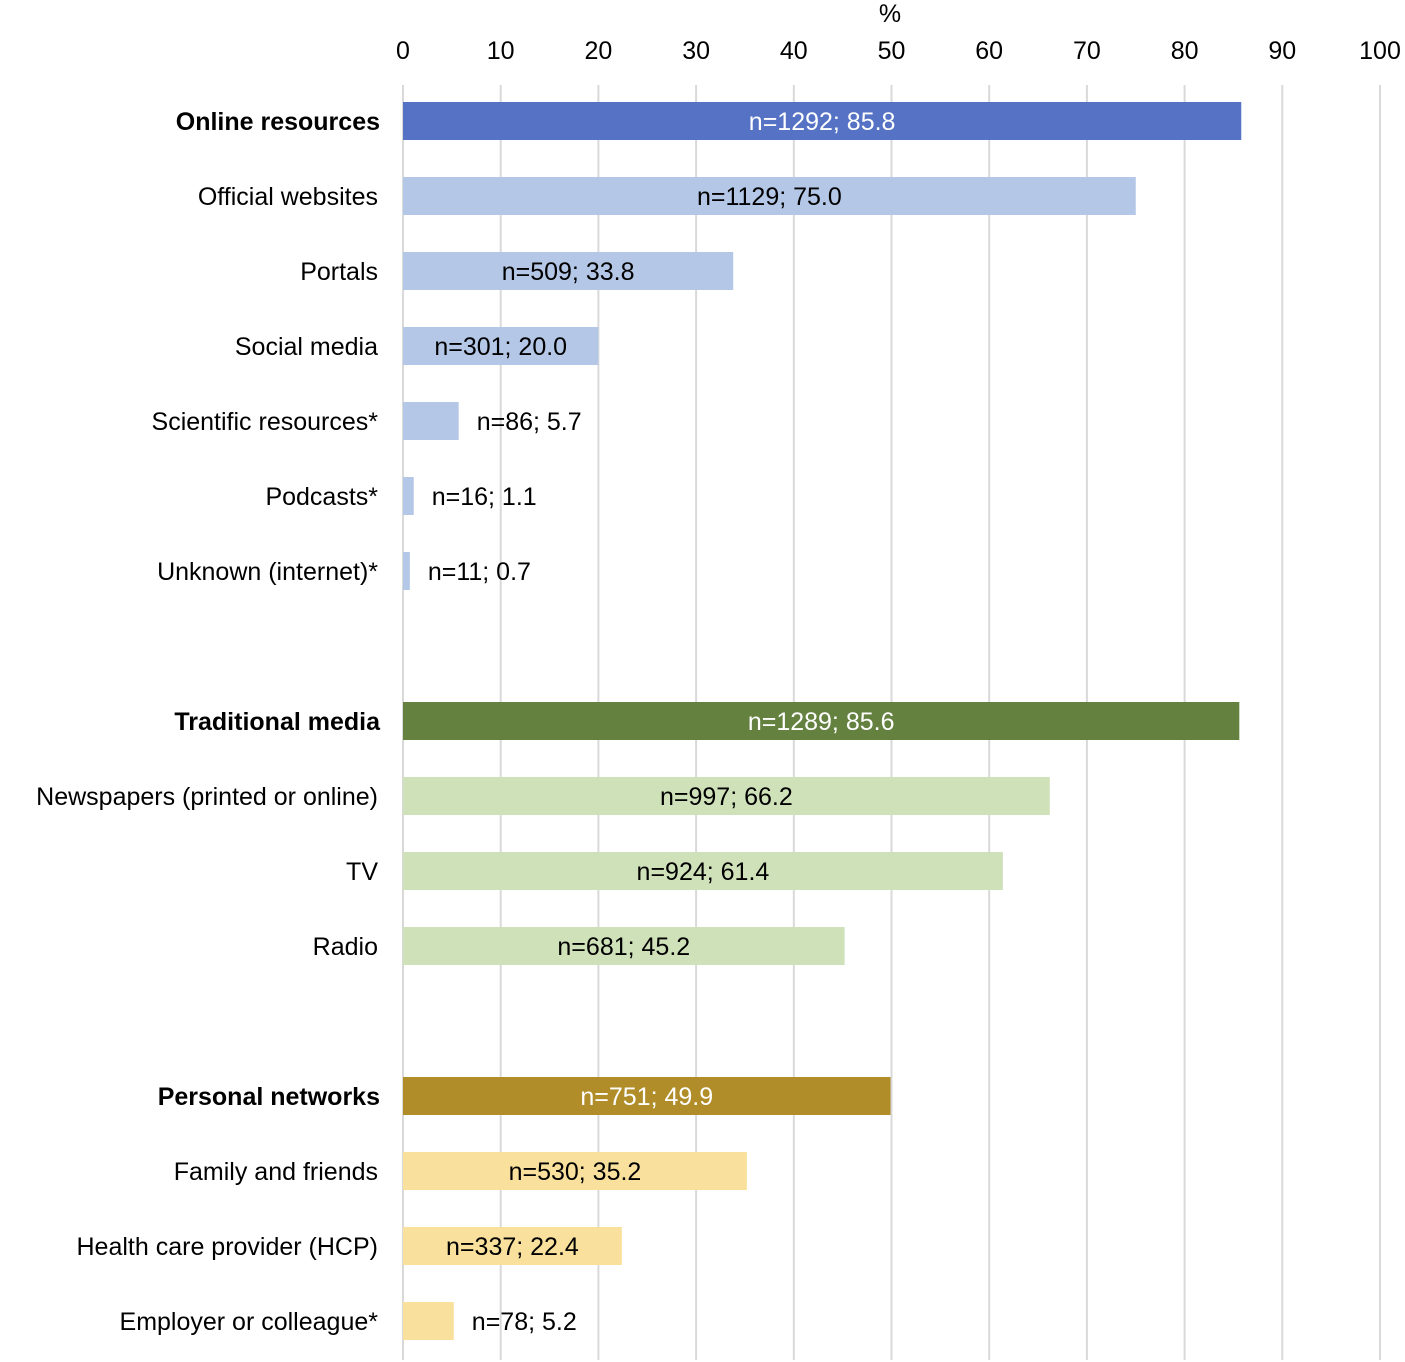  What do you see at coordinates (890, 14) in the screenshot?
I see `x-axis-unit-label: %` at bounding box center [890, 14].